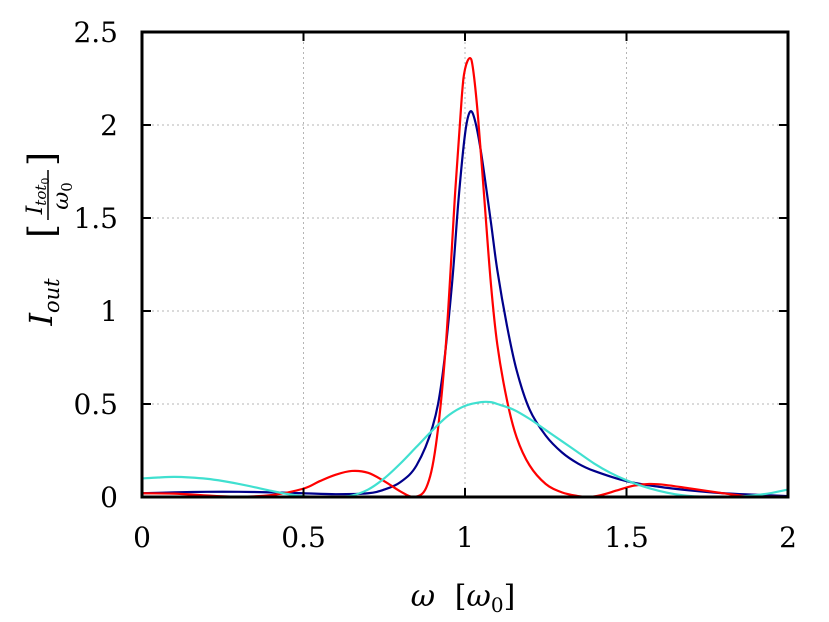 The image size is (829, 622). What do you see at coordinates (95, 32) in the screenshot?
I see `y-tick-label: 2.5` at bounding box center [95, 32].